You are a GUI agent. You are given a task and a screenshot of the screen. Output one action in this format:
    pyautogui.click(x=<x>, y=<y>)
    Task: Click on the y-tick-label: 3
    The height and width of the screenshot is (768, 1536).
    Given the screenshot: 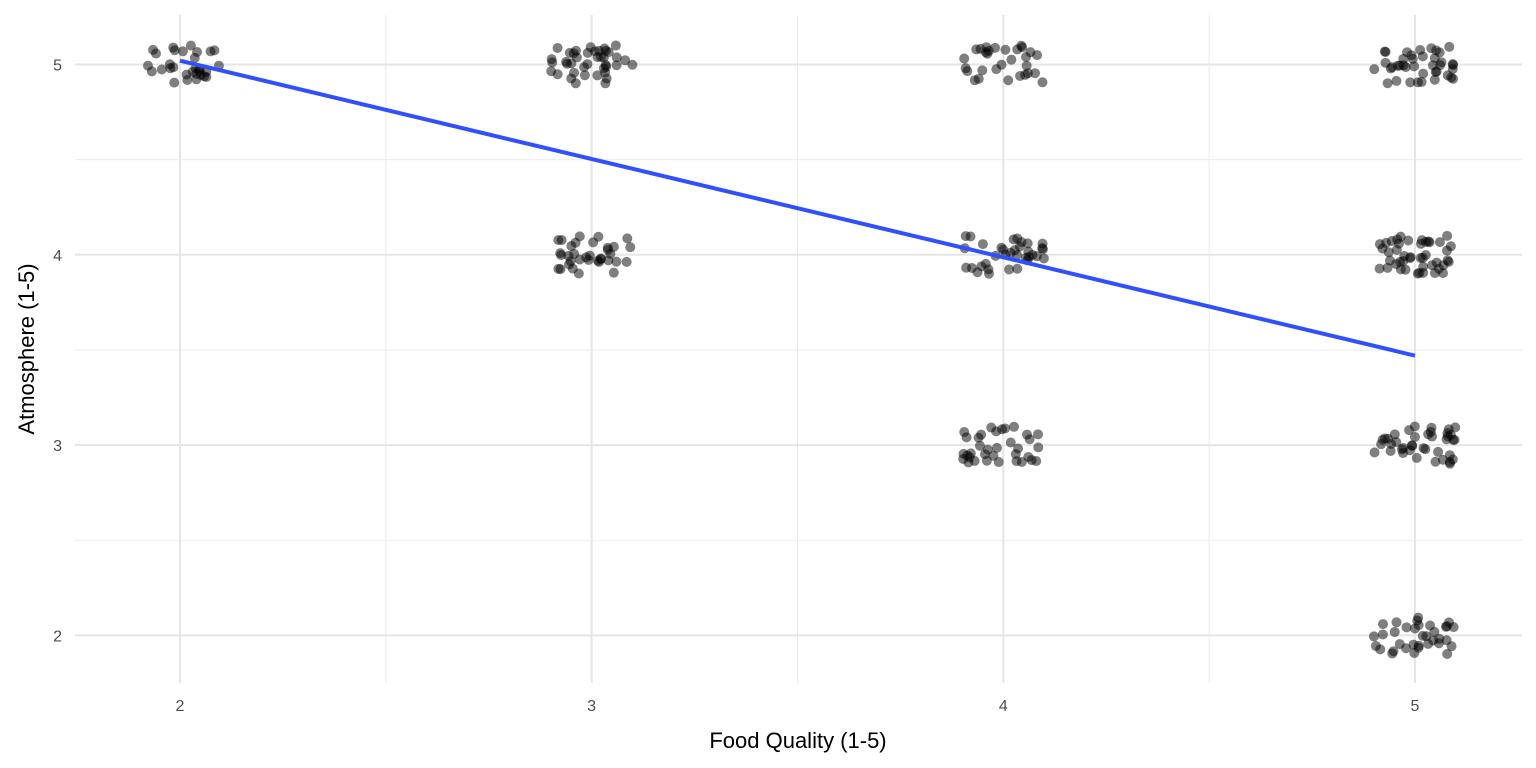 What is the action you would take?
    pyautogui.click(x=57, y=446)
    